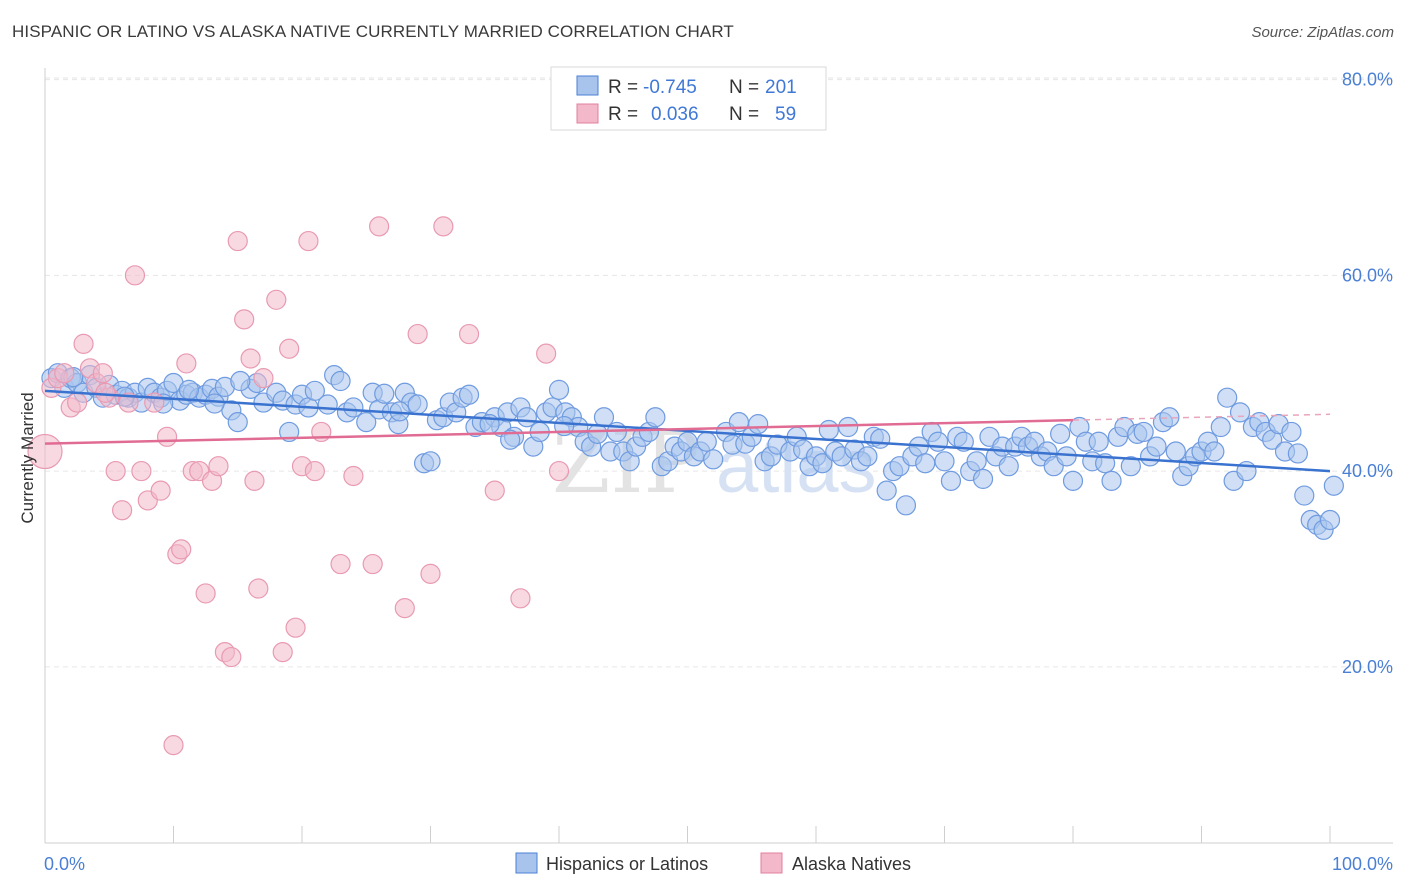  I want to click on stats-r-label-pink: R =, so click(623, 114).